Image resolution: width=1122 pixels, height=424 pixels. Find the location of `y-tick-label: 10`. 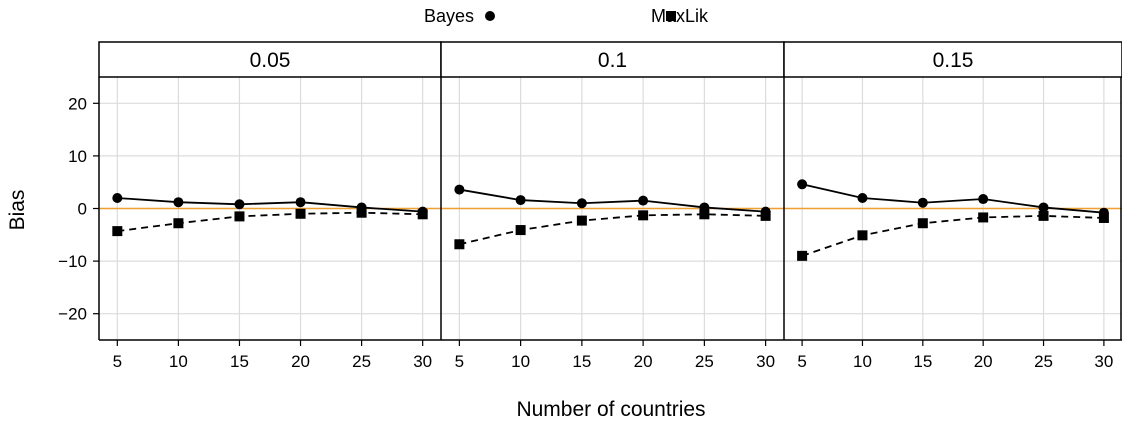

y-tick-label: 10 is located at coordinates (77, 156).